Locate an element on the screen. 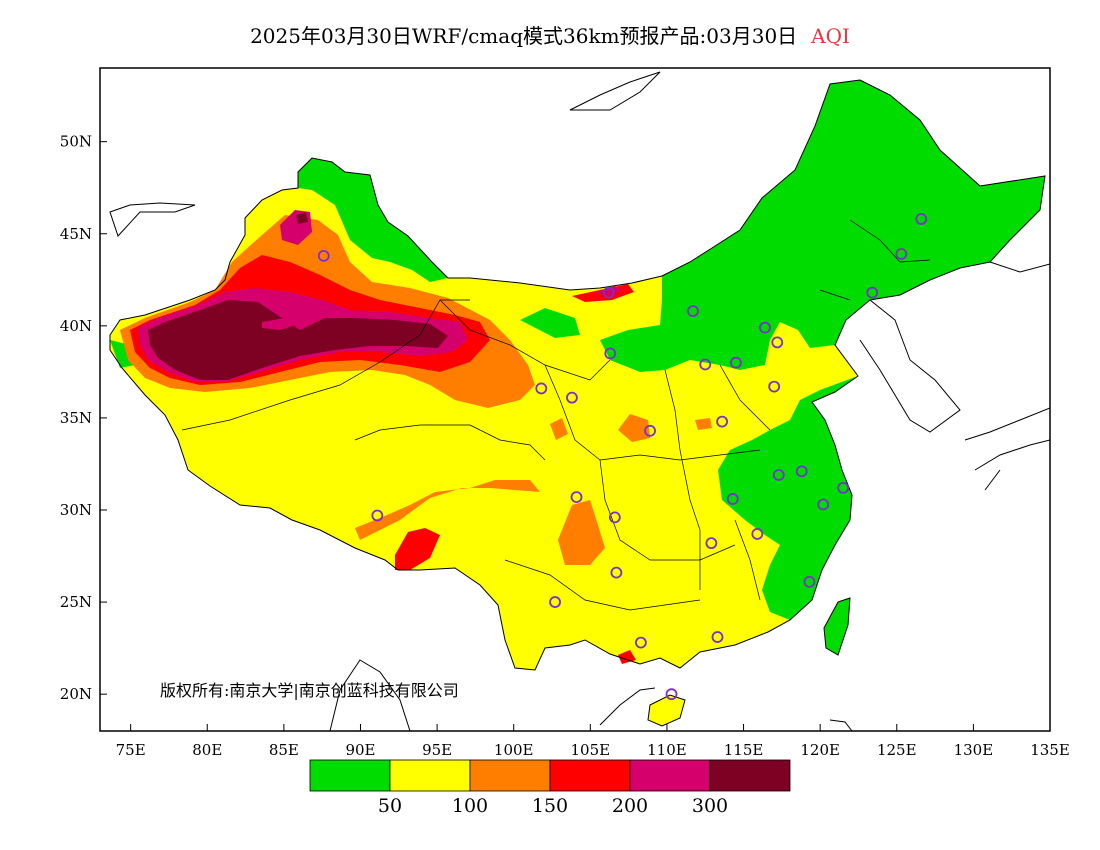 This screenshot has width=1100, height=850. x-tick-label: 95E is located at coordinates (437, 750).